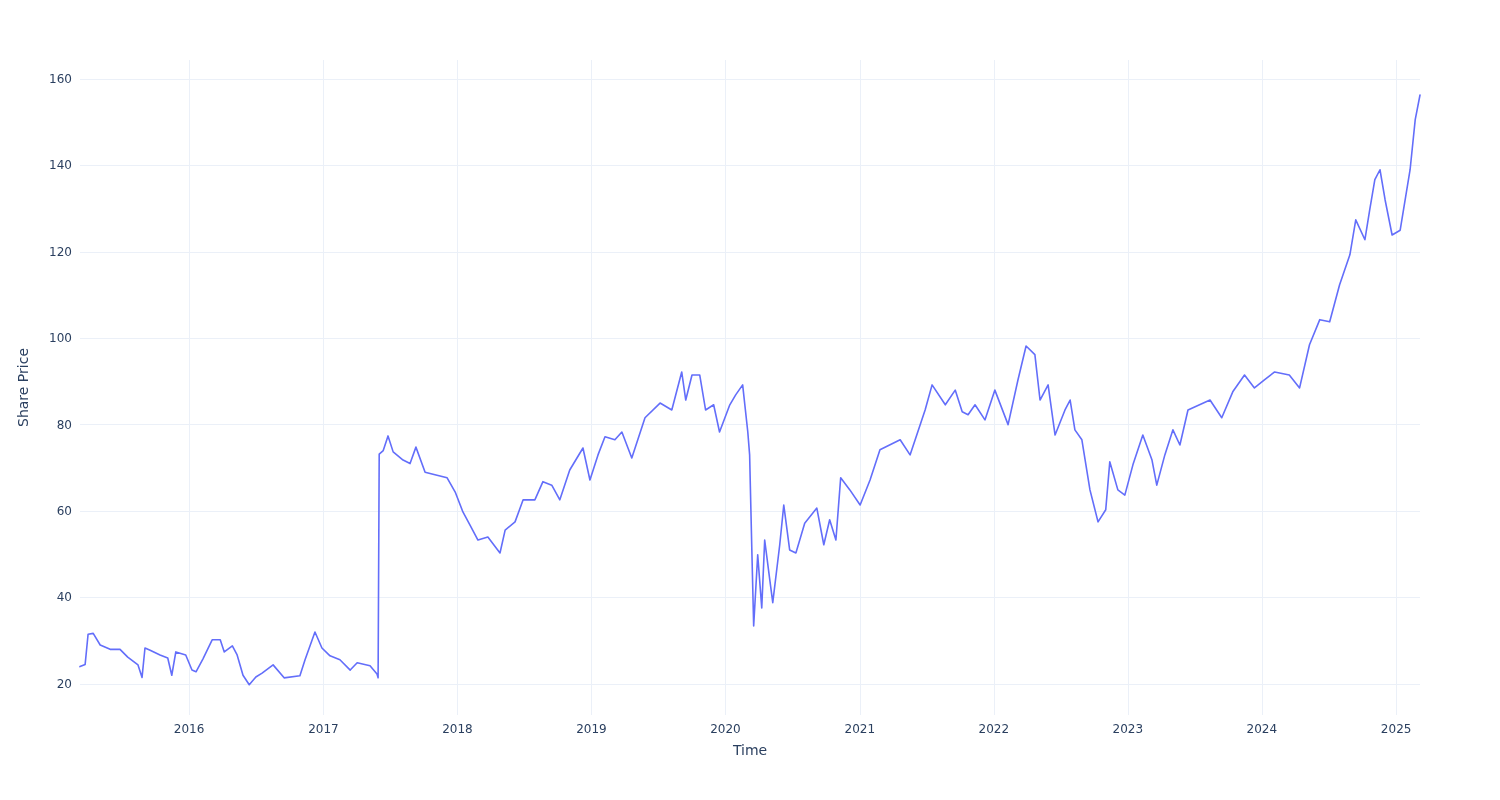 The image size is (1500, 800). Describe the element at coordinates (64, 511) in the screenshot. I see `y-tick-label: 60` at that location.